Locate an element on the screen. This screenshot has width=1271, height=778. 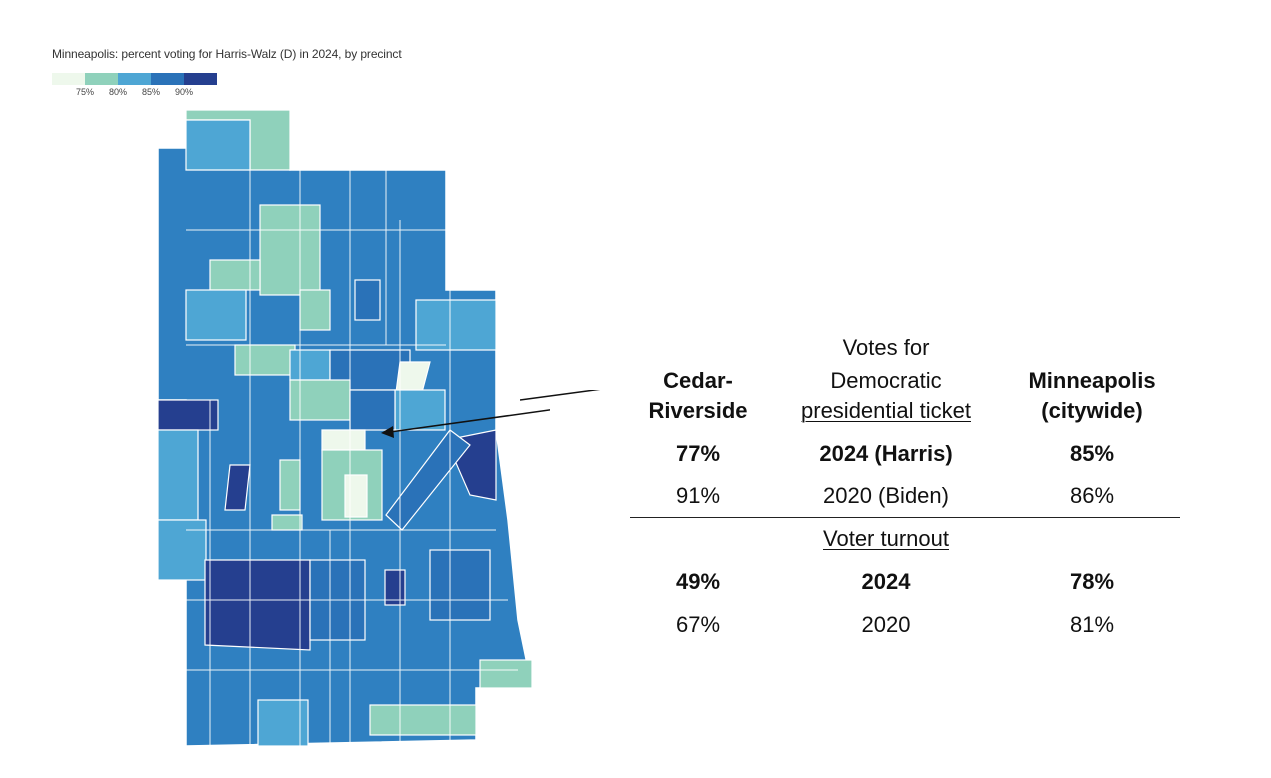
header-cedar-riverside-line1: Cedar- is located at coordinates (698, 380).